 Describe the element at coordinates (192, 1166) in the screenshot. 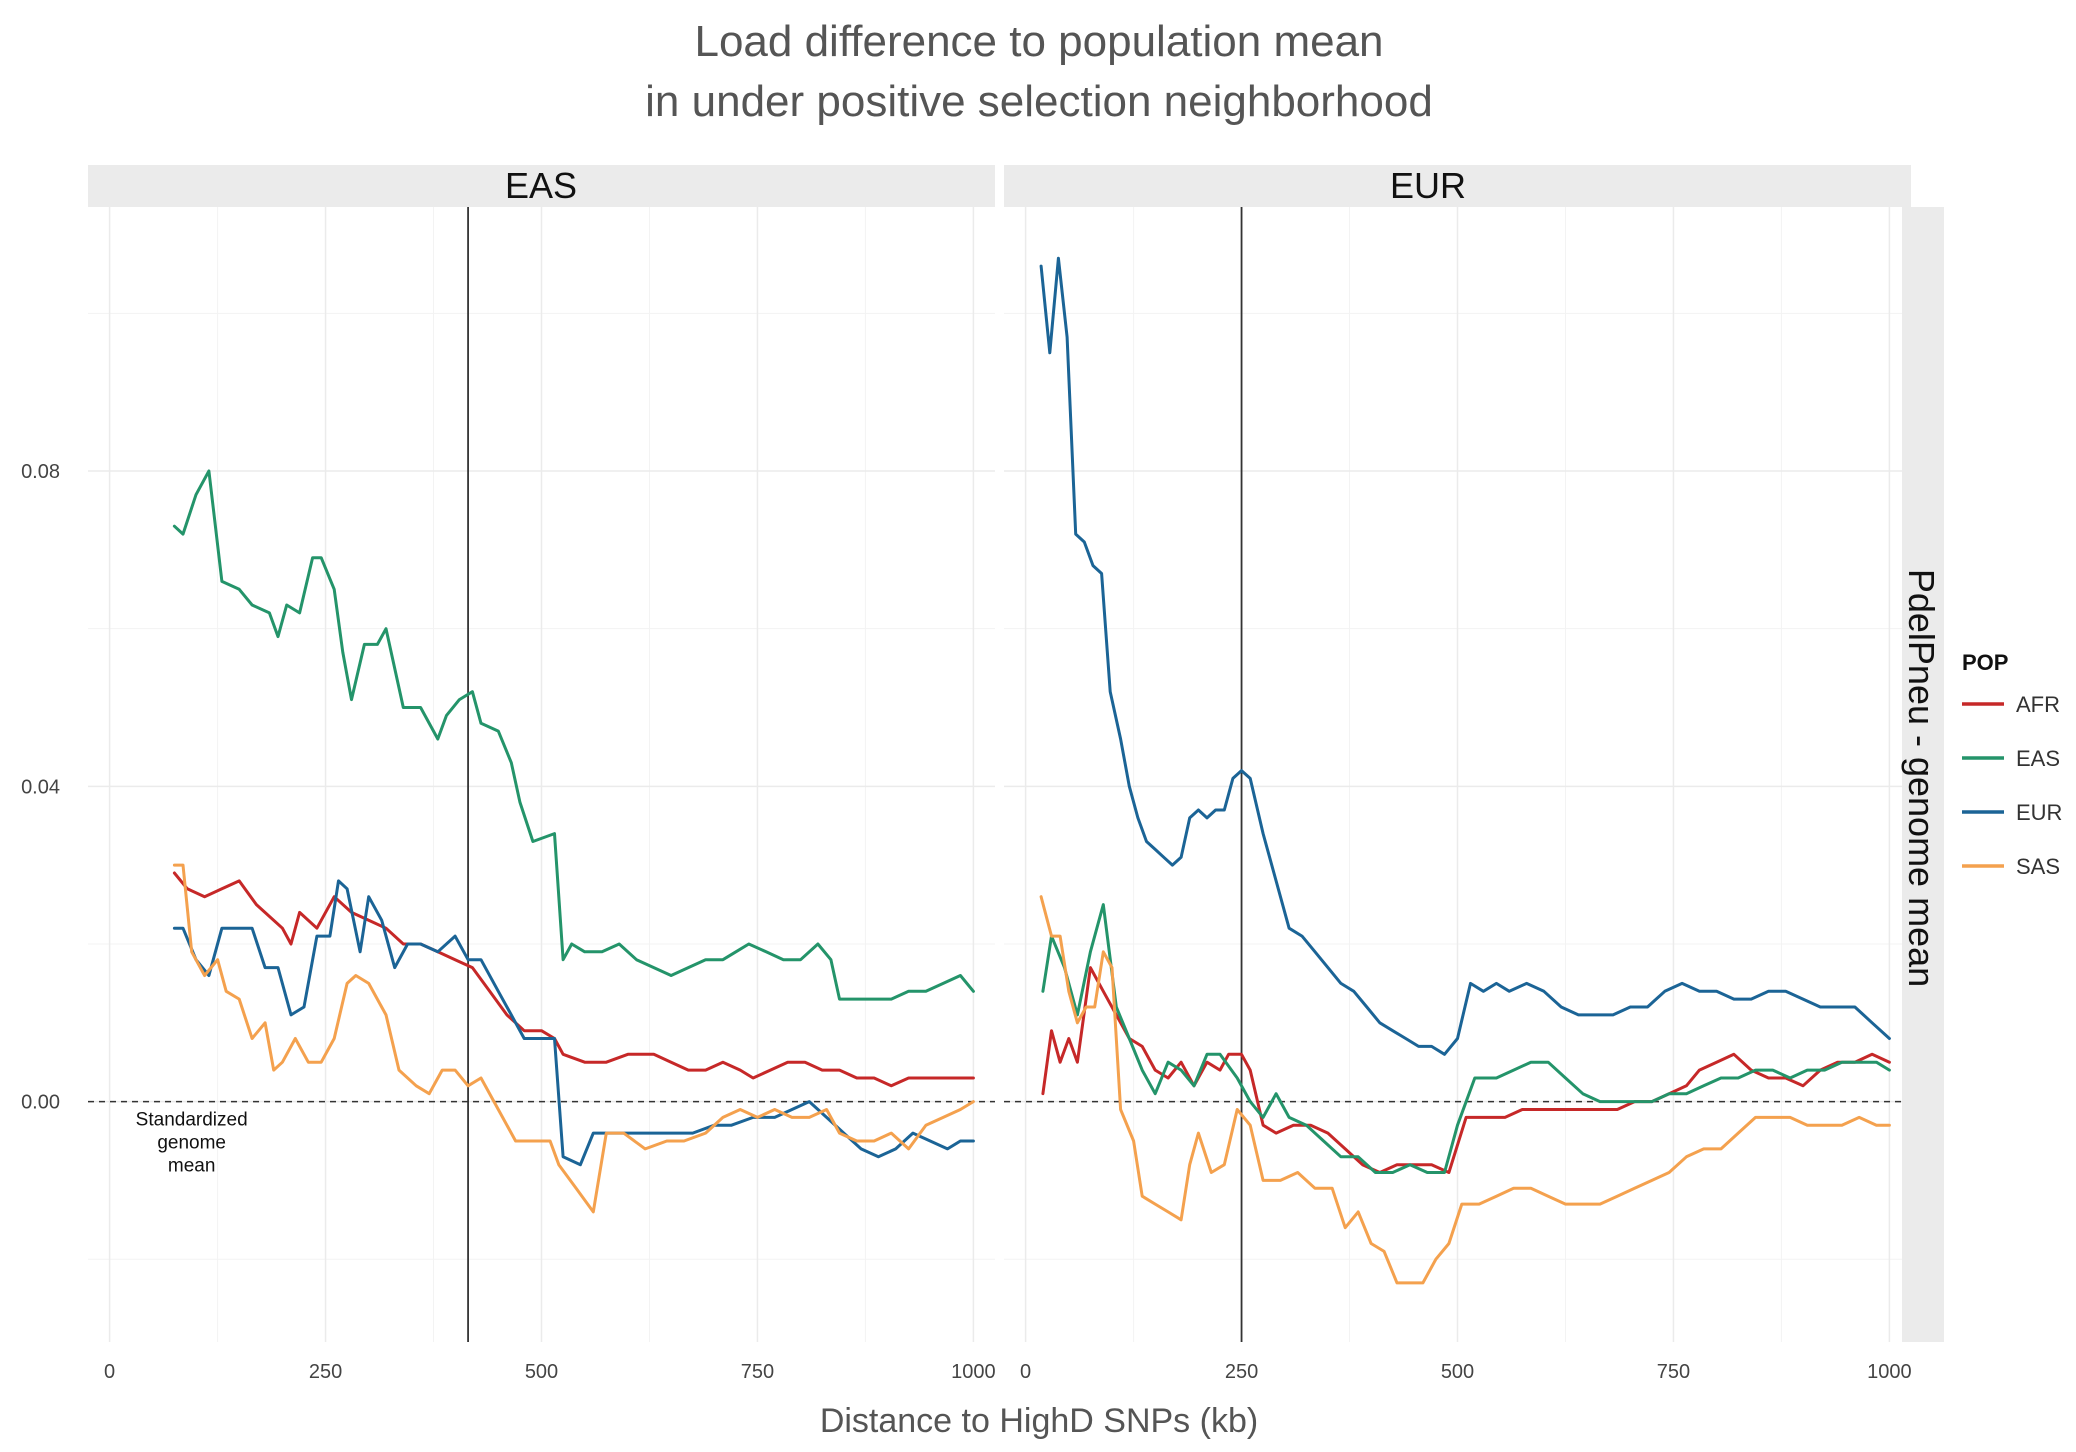

I see `reference-line-annotation: mean` at that location.